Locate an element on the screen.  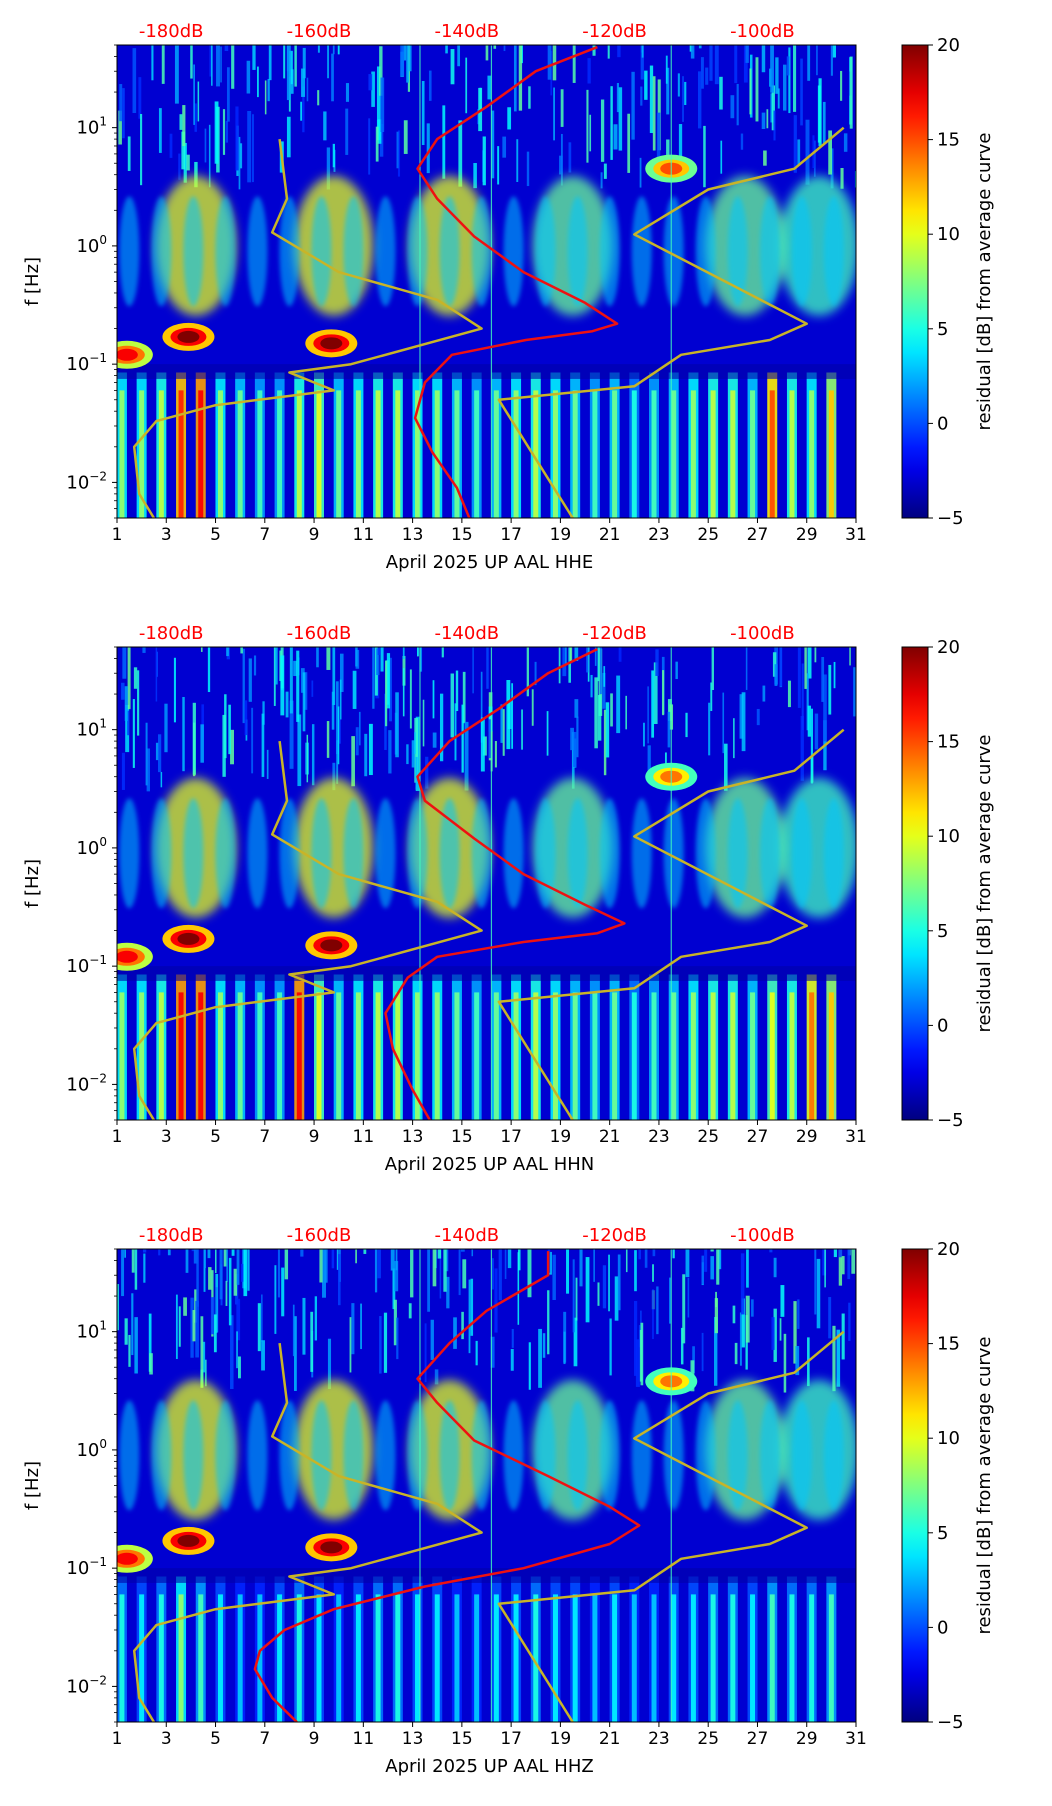
y-tick-label: 100 is located at coordinates (91, 245).